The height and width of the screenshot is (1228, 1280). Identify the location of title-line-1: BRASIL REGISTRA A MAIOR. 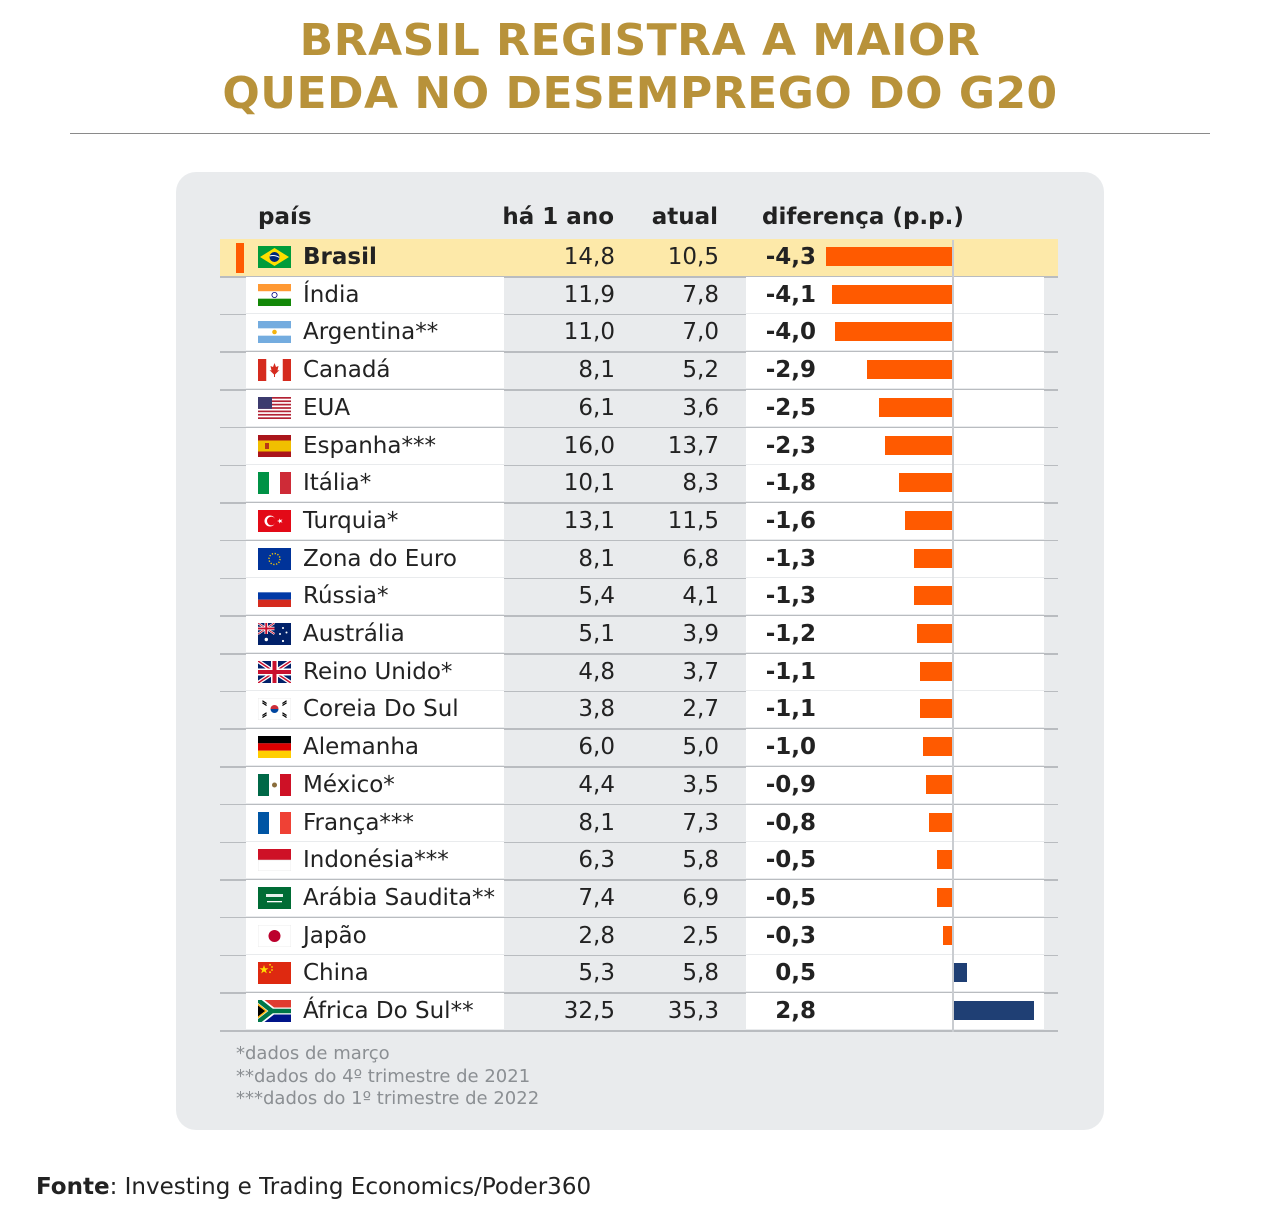
(640, 40).